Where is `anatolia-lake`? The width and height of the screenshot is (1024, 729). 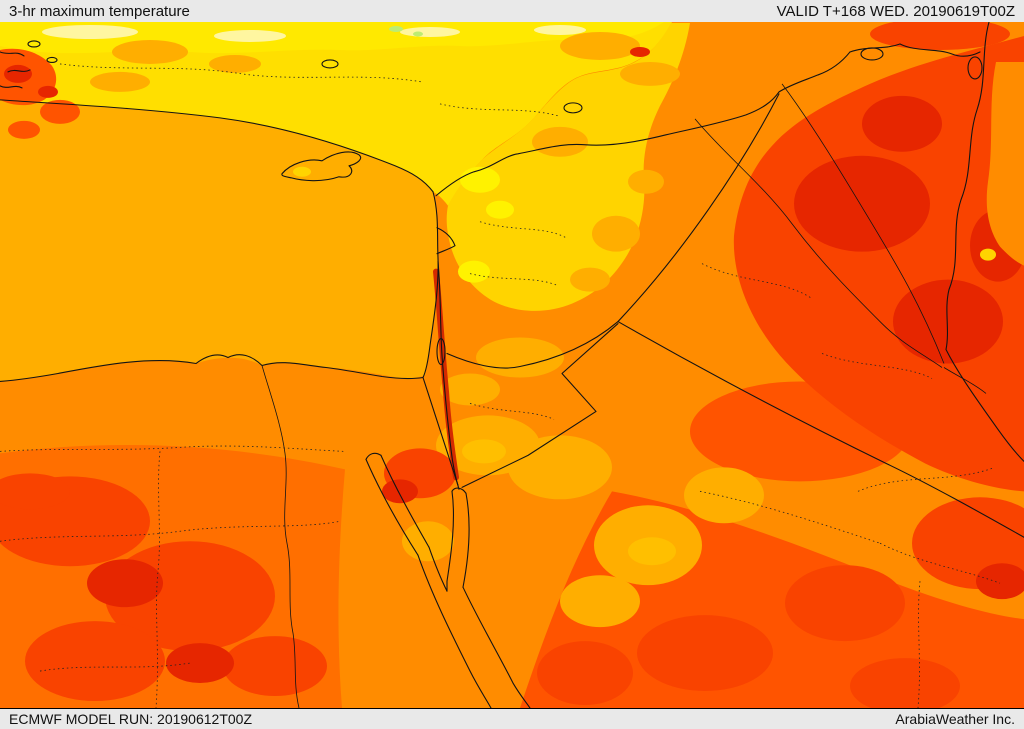
anatolia-lake is located at coordinates (330, 64).